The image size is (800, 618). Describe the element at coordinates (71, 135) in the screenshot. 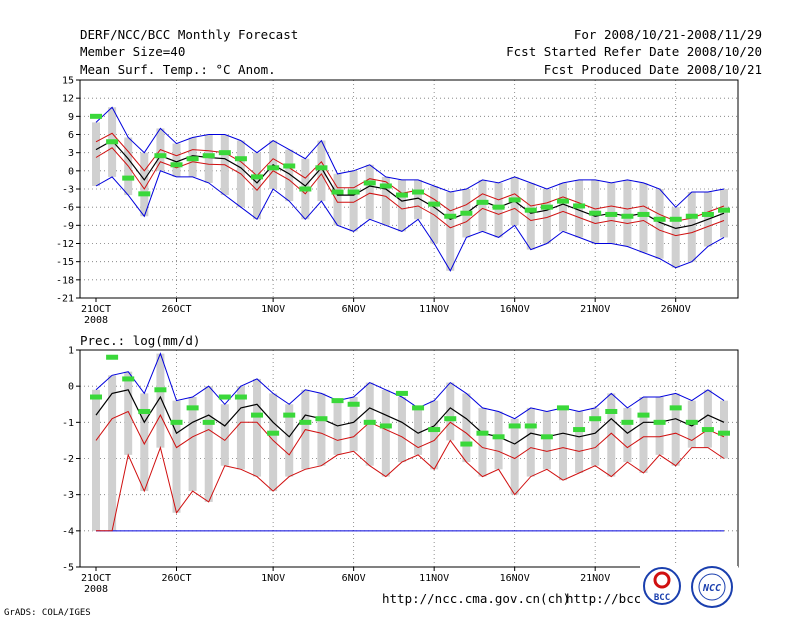

I see `temp-ytick-label: 6` at that location.